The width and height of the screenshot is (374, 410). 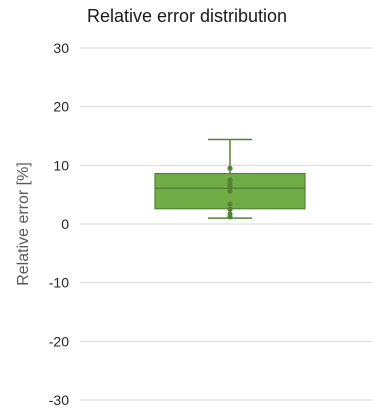 What do you see at coordinates (61, 107) in the screenshot?
I see `y-tick-label: 20` at bounding box center [61, 107].